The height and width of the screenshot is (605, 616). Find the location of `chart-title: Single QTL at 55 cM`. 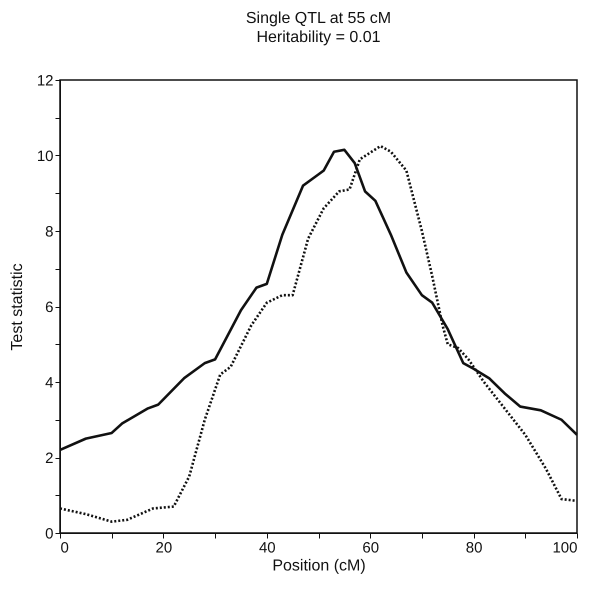

chart-title: Single QTL at 55 cM is located at coordinates (319, 18).